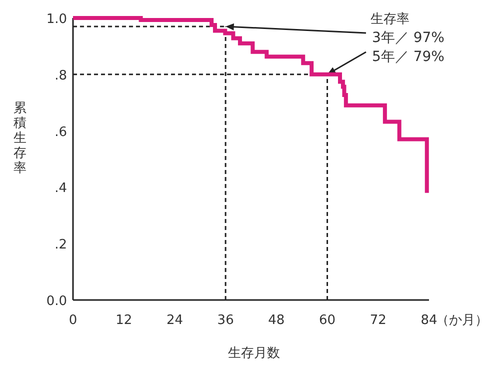 The width and height of the screenshot is (500, 369). I want to click on x-tick-label: 12, so click(124, 320).